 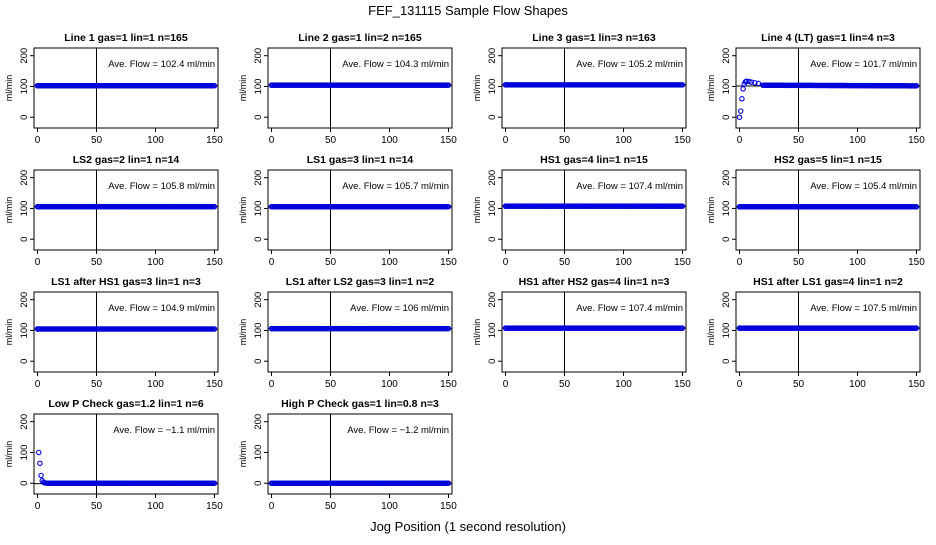 I want to click on figure-title: FEF_131115 Sample Flow Shapes, so click(x=468, y=10).